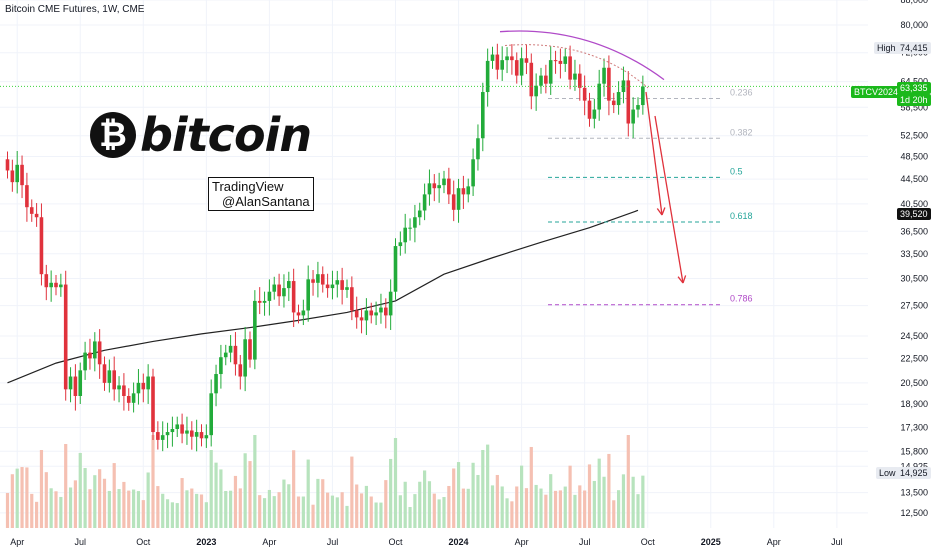  I want to click on price-tick-label: 40,500, so click(914, 204).